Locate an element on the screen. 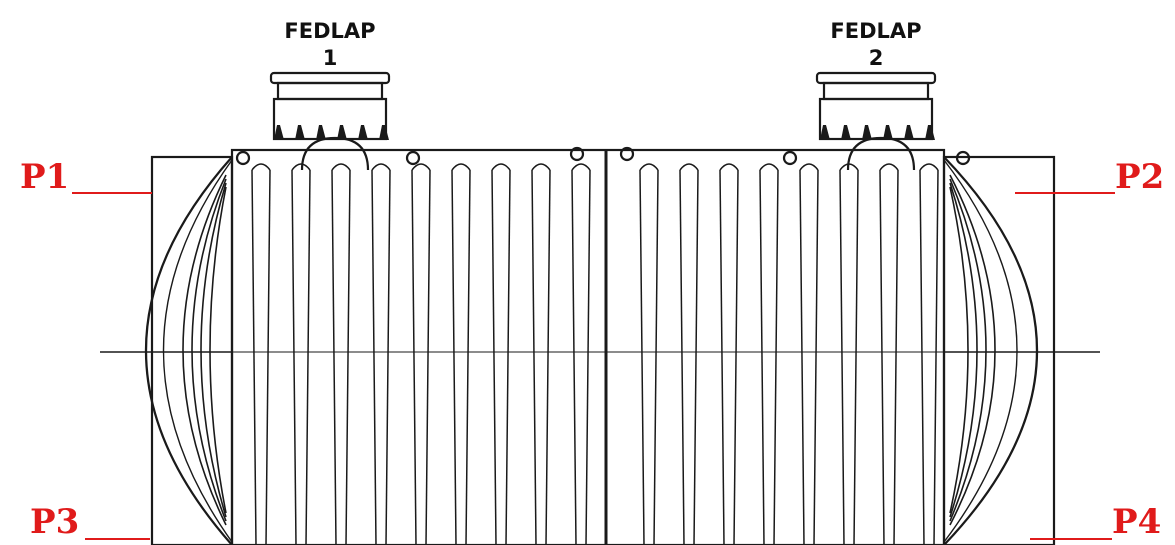  right-dome is located at coordinates (990, 350).